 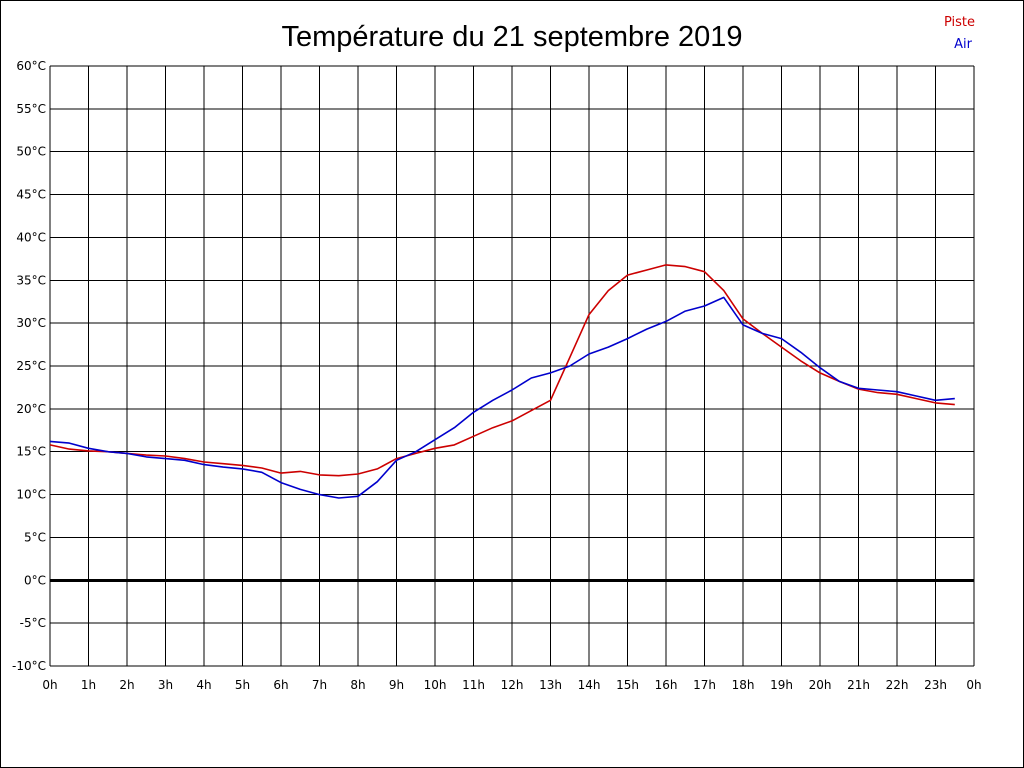 What do you see at coordinates (31, 152) in the screenshot?
I see `y-tick-label: 50°C` at bounding box center [31, 152].